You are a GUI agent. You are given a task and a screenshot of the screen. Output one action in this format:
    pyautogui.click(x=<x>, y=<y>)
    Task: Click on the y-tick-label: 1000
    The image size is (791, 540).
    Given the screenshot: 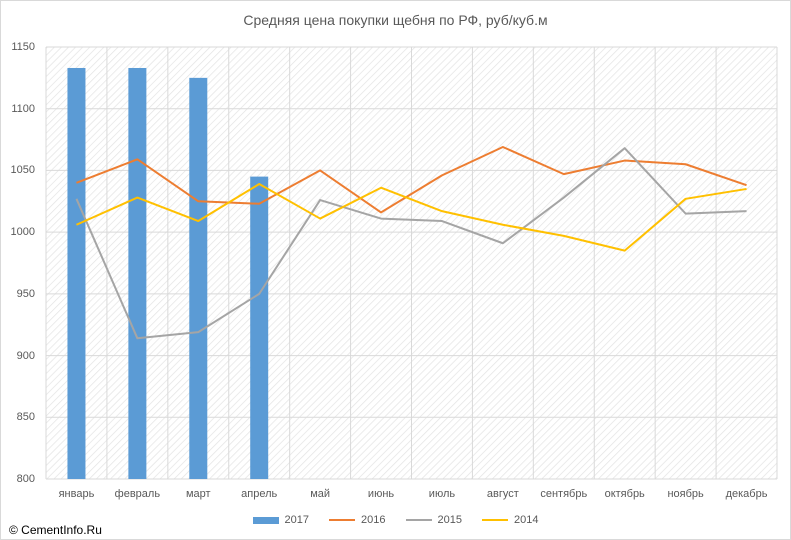 What is the action you would take?
    pyautogui.click(x=22, y=232)
    